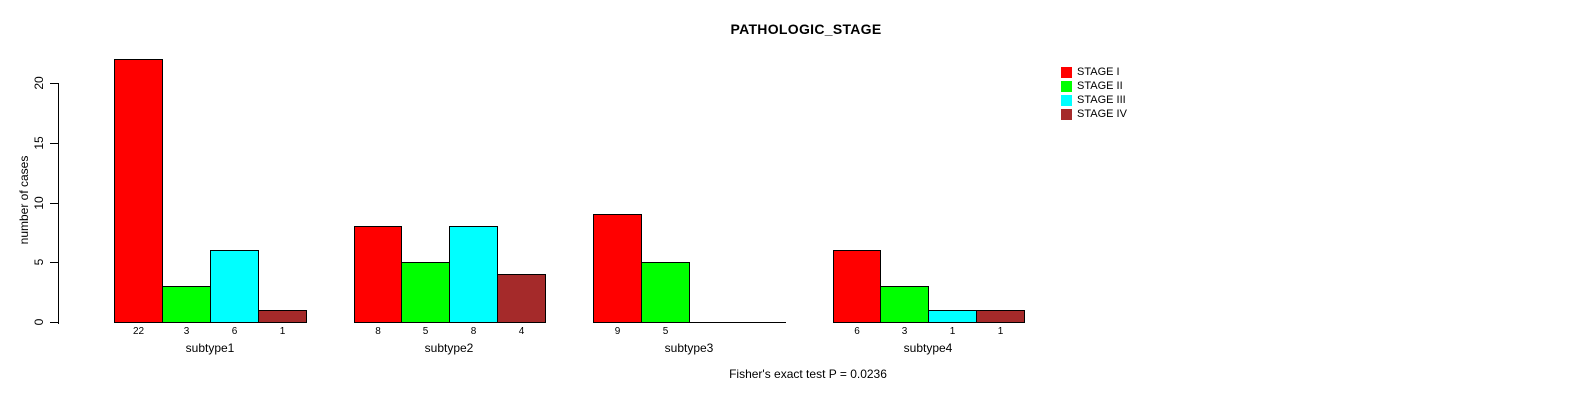 This screenshot has height=400, width=1590. I want to click on fisher-test-caption: Fisher's exact test P = 0.0236, so click(808, 374).